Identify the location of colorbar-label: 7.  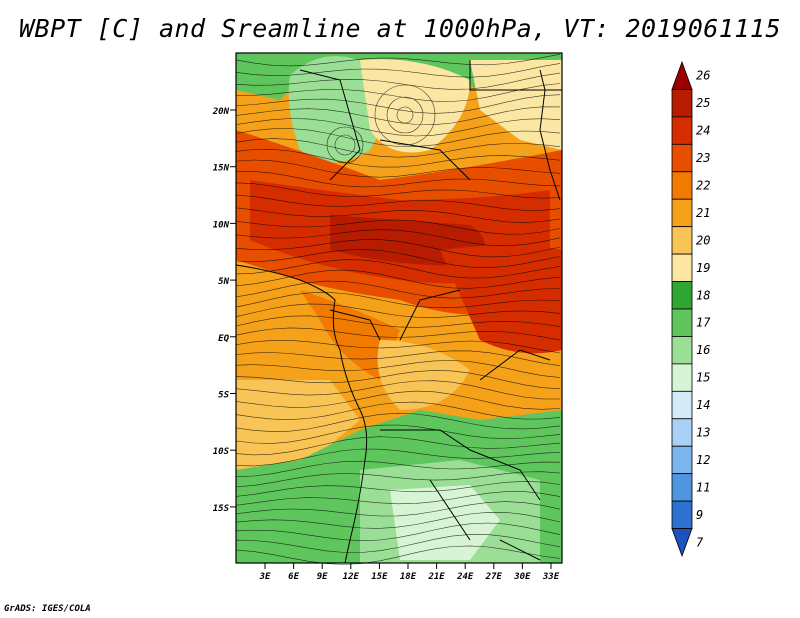
(700, 542).